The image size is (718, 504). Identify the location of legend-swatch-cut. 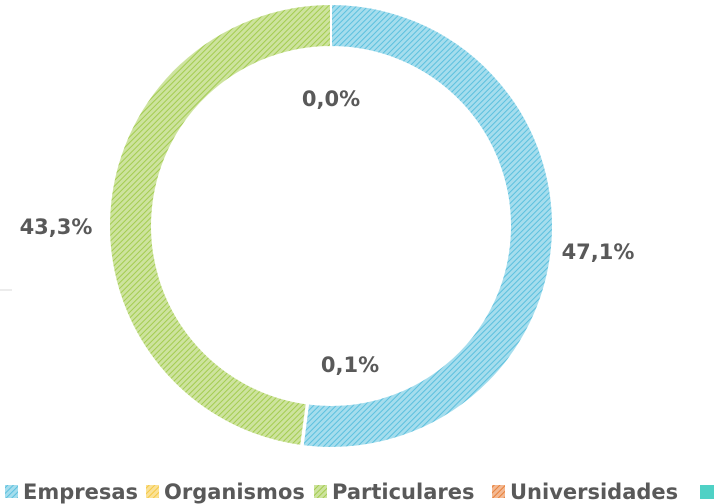
(707, 492).